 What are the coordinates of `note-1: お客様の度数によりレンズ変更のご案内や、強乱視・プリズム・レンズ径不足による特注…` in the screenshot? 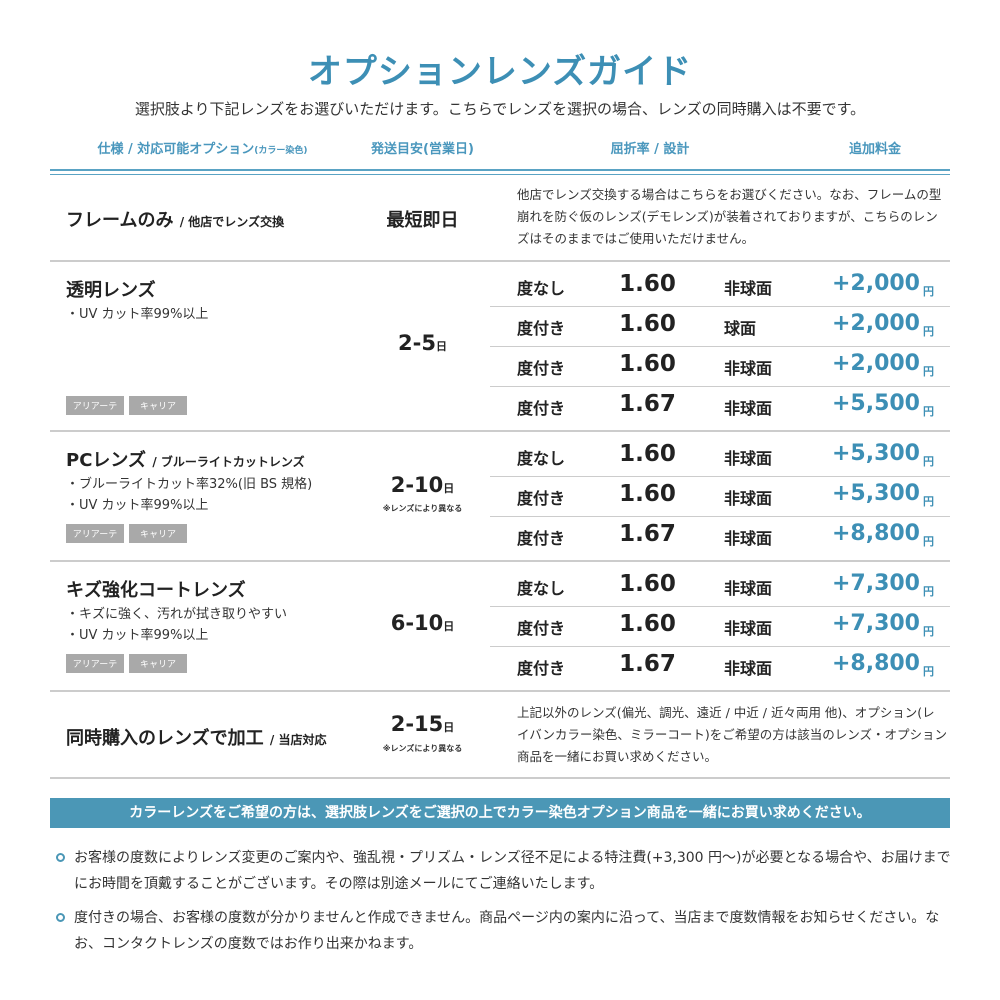 It's located at (512, 871).